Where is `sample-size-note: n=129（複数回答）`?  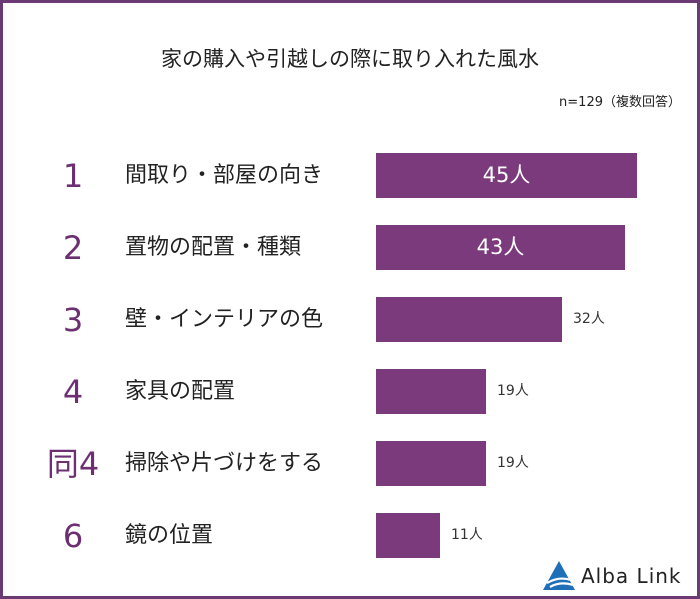 sample-size-note: n=129（複数回答） is located at coordinates (620, 102).